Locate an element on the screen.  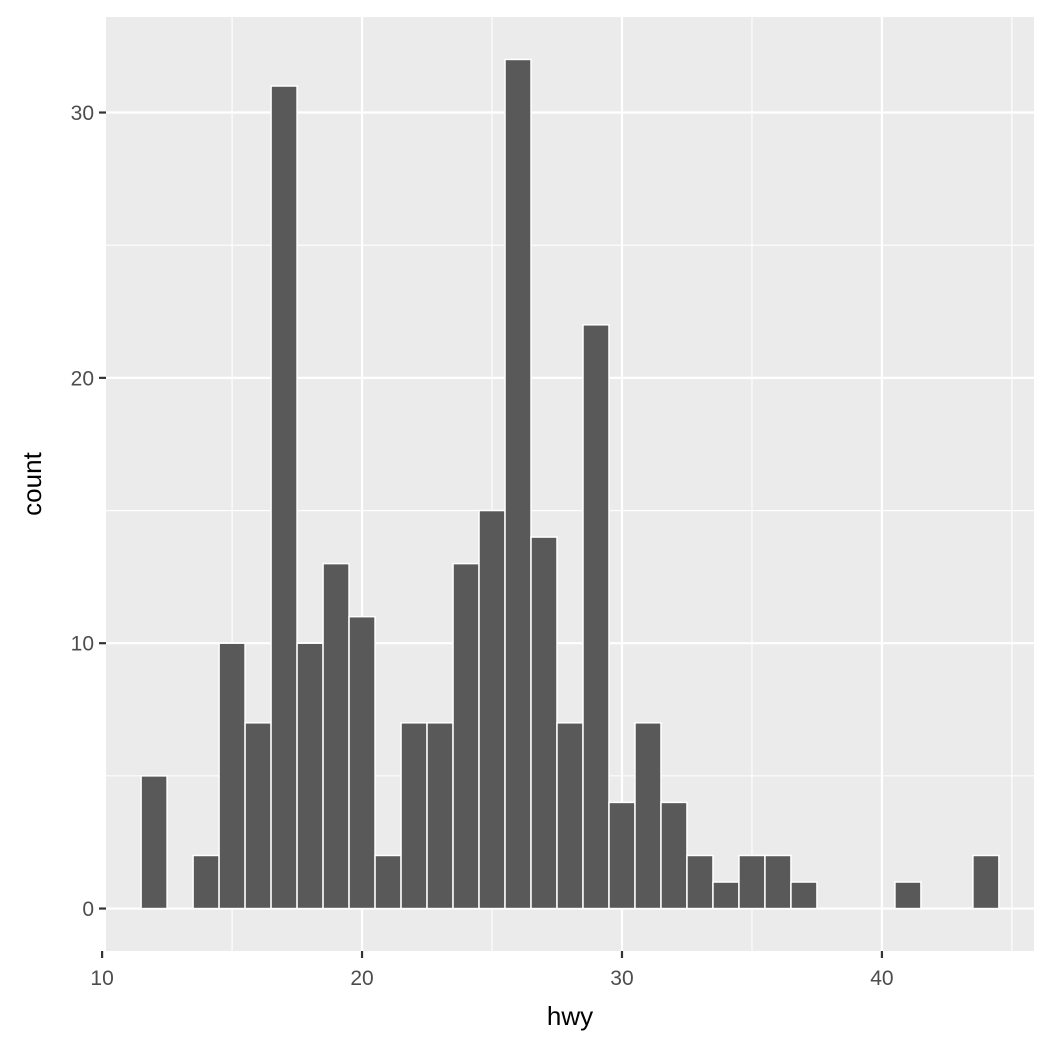
x-tick-label: 10 is located at coordinates (101, 978).